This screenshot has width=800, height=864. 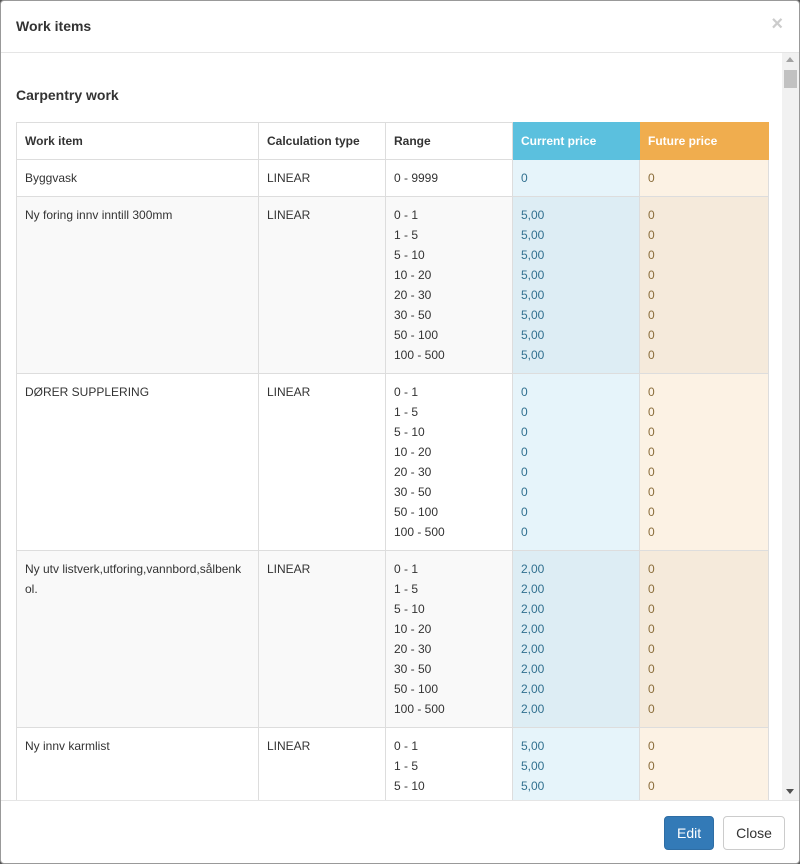 I want to click on current-price-cell: 2,00 2,00 2,00 2,00 2,00 2,00 2,00 2,00, so click(x=576, y=639).